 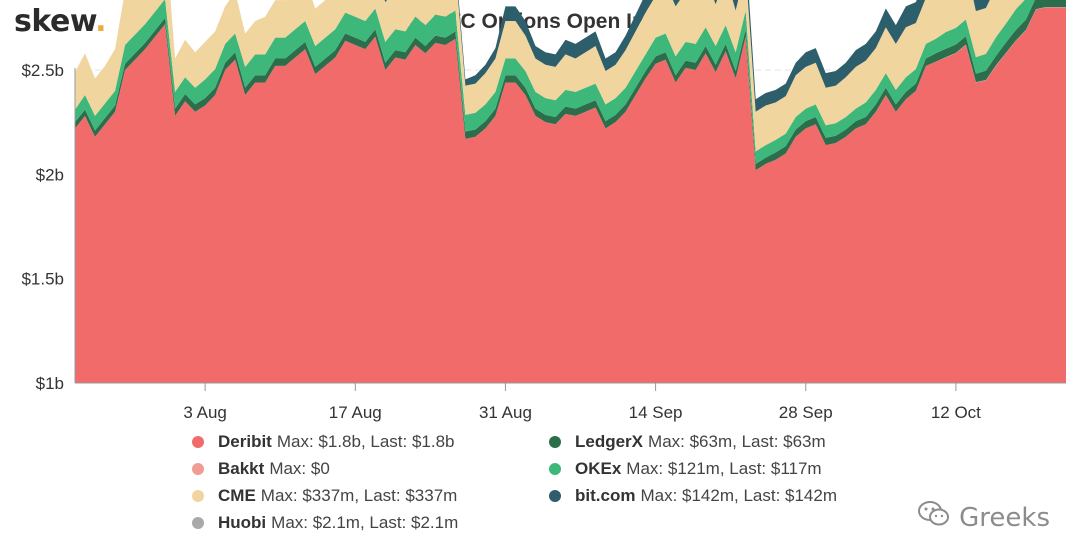 I want to click on legend-series-name: CME, so click(x=237, y=495).